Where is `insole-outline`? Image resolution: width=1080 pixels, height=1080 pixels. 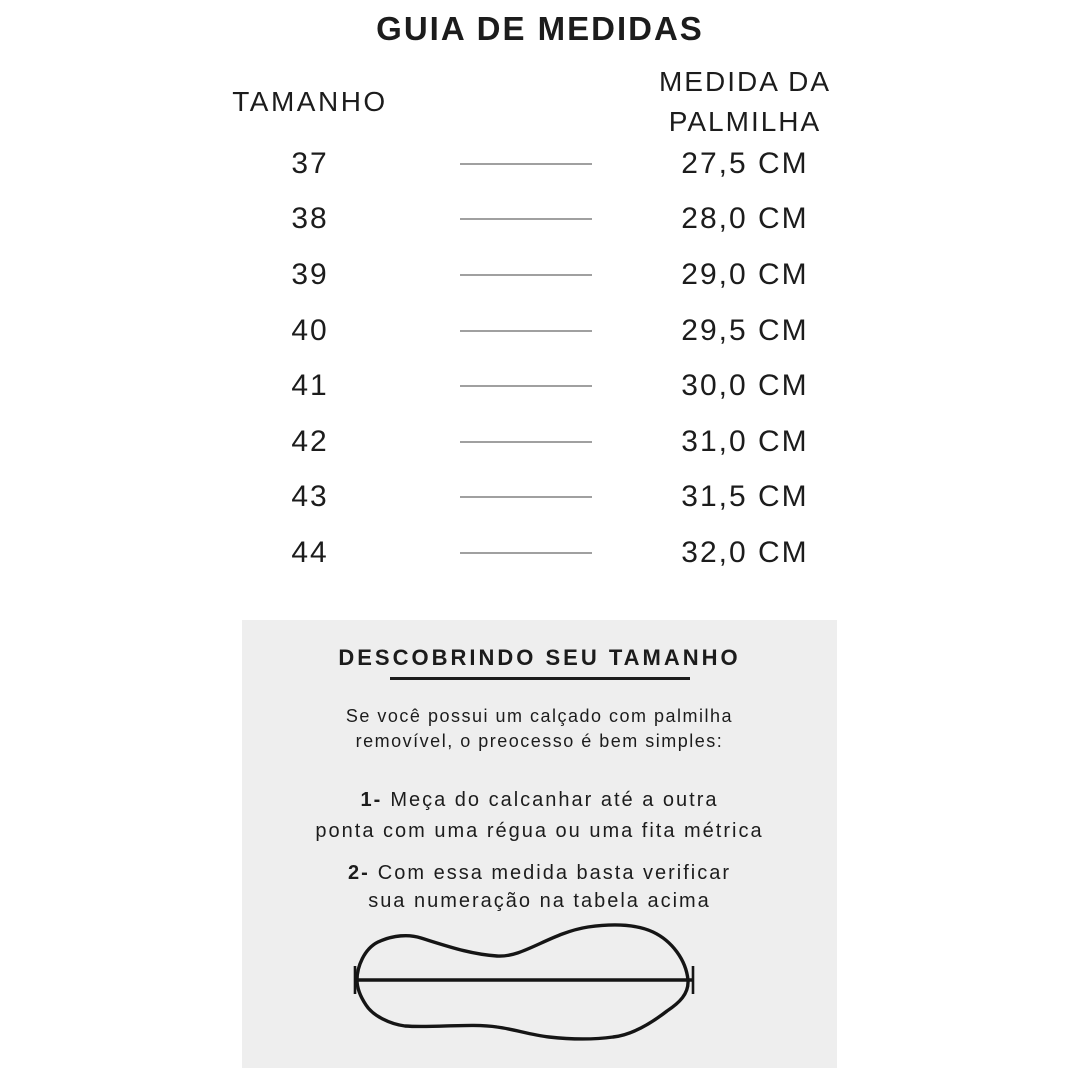
insole-outline is located at coordinates (522, 982).